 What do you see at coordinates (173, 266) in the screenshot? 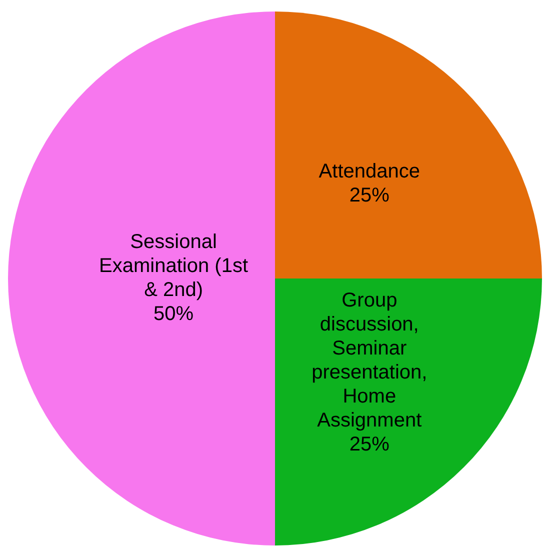
I see `slice-label: Sessional Examination (1st & 2nd)` at bounding box center [173, 266].